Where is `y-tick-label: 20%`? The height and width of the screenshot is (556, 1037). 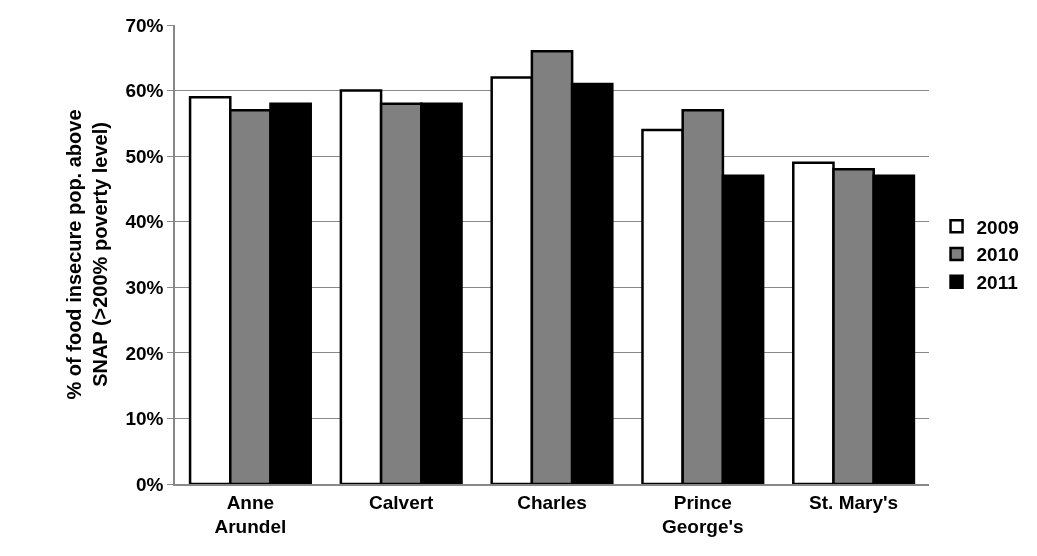 y-tick-label: 20% is located at coordinates (144, 353).